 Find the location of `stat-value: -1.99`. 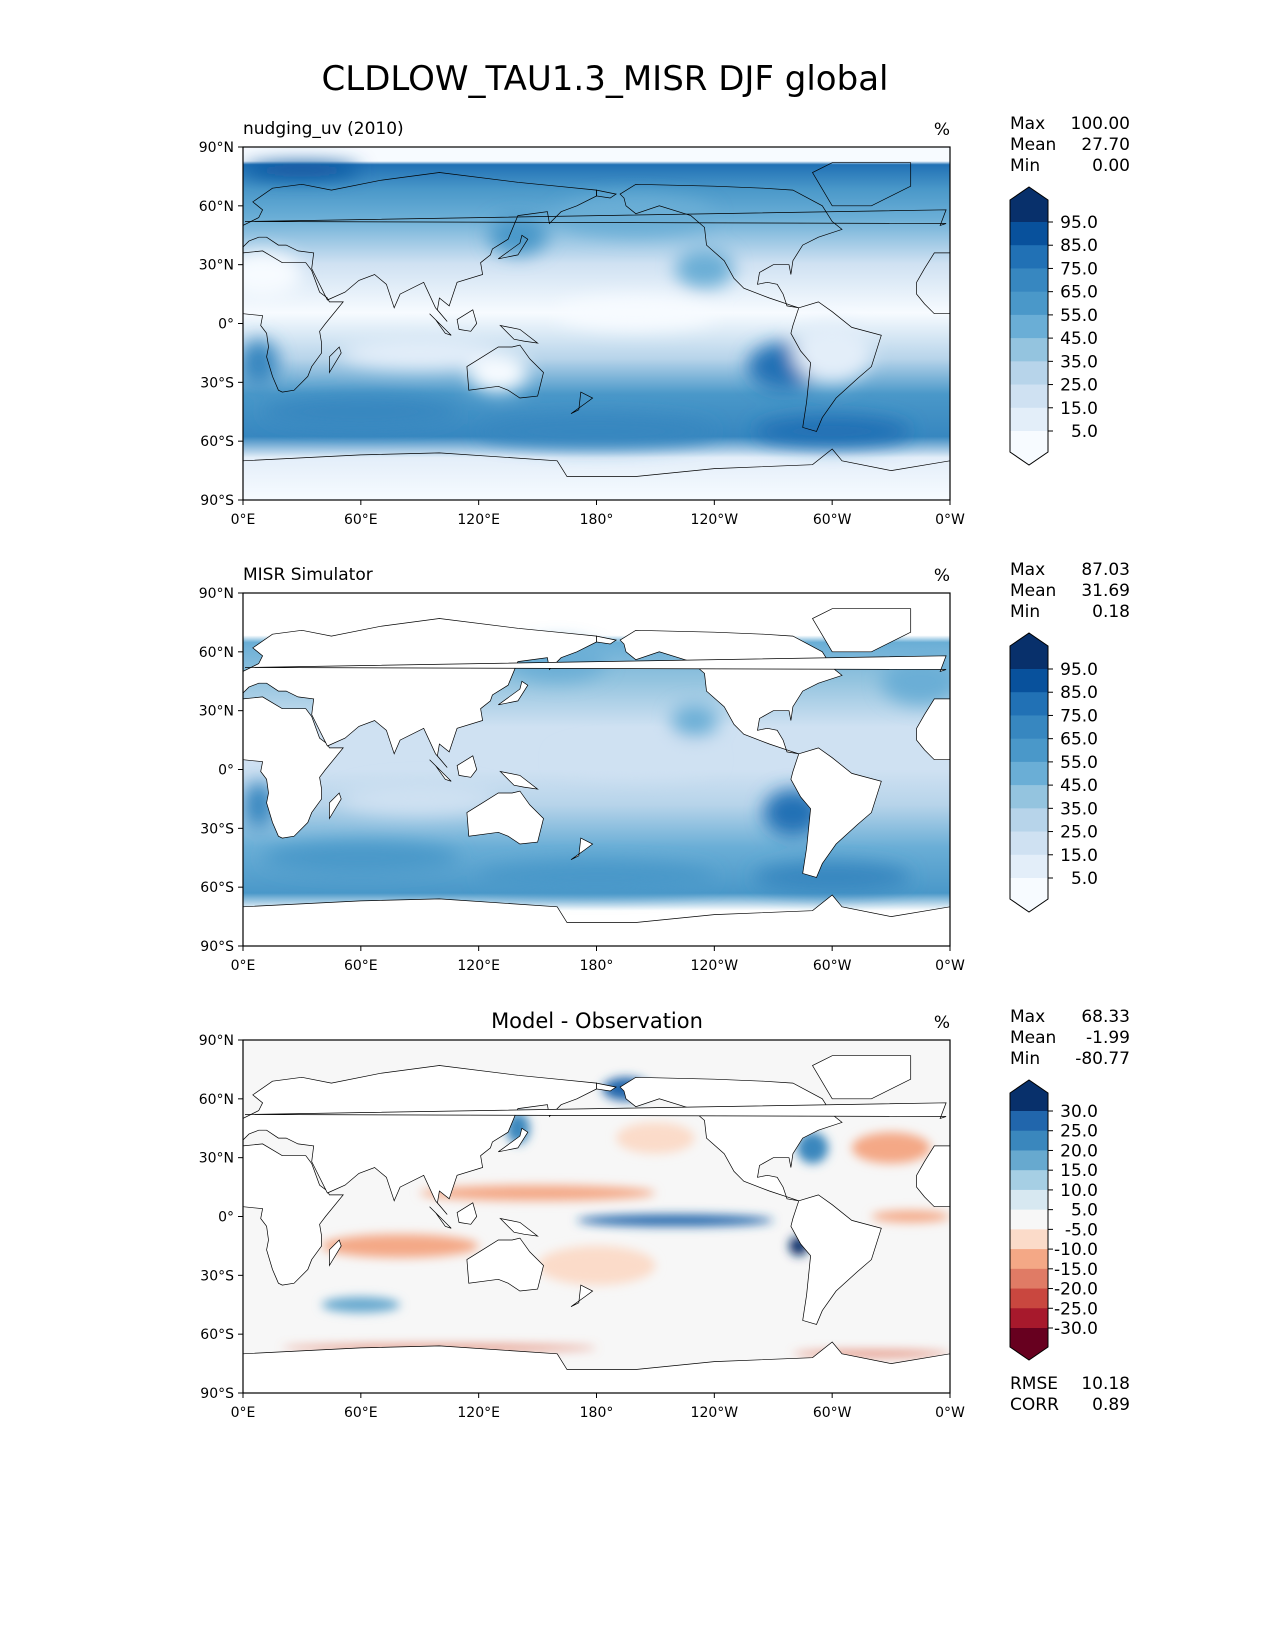

stat-value: -1.99 is located at coordinates (1108, 1038).